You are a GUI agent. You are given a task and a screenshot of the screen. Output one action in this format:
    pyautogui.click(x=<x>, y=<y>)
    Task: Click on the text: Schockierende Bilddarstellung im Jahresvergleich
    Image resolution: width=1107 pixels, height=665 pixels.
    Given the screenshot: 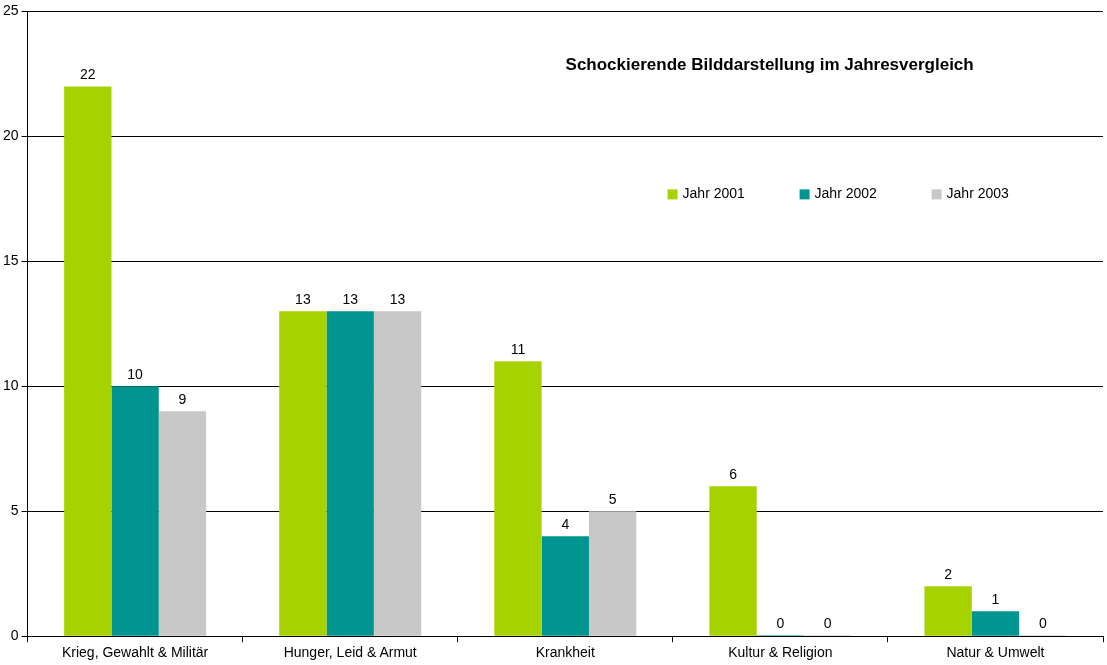 What is the action you would take?
    pyautogui.click(x=769, y=65)
    